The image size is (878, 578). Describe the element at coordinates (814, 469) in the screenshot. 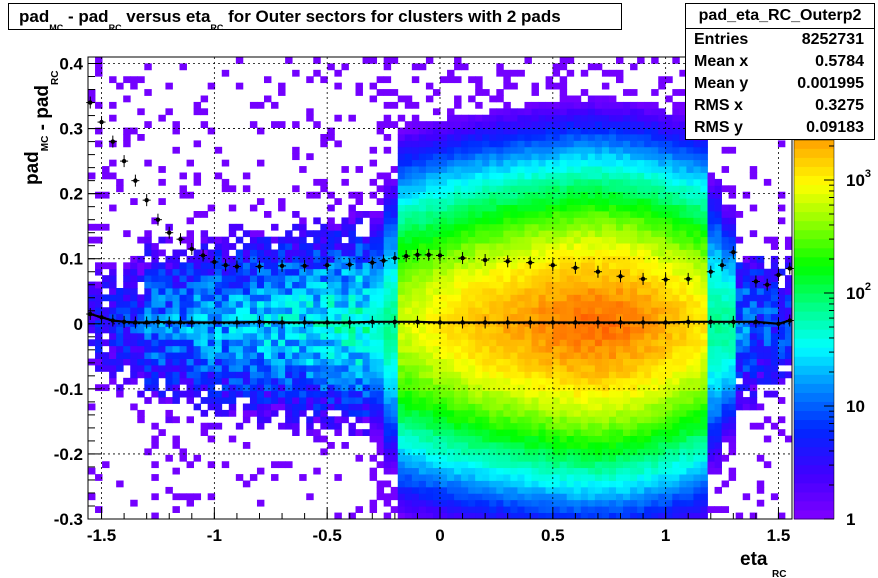

I see `colorbar-step` at that location.